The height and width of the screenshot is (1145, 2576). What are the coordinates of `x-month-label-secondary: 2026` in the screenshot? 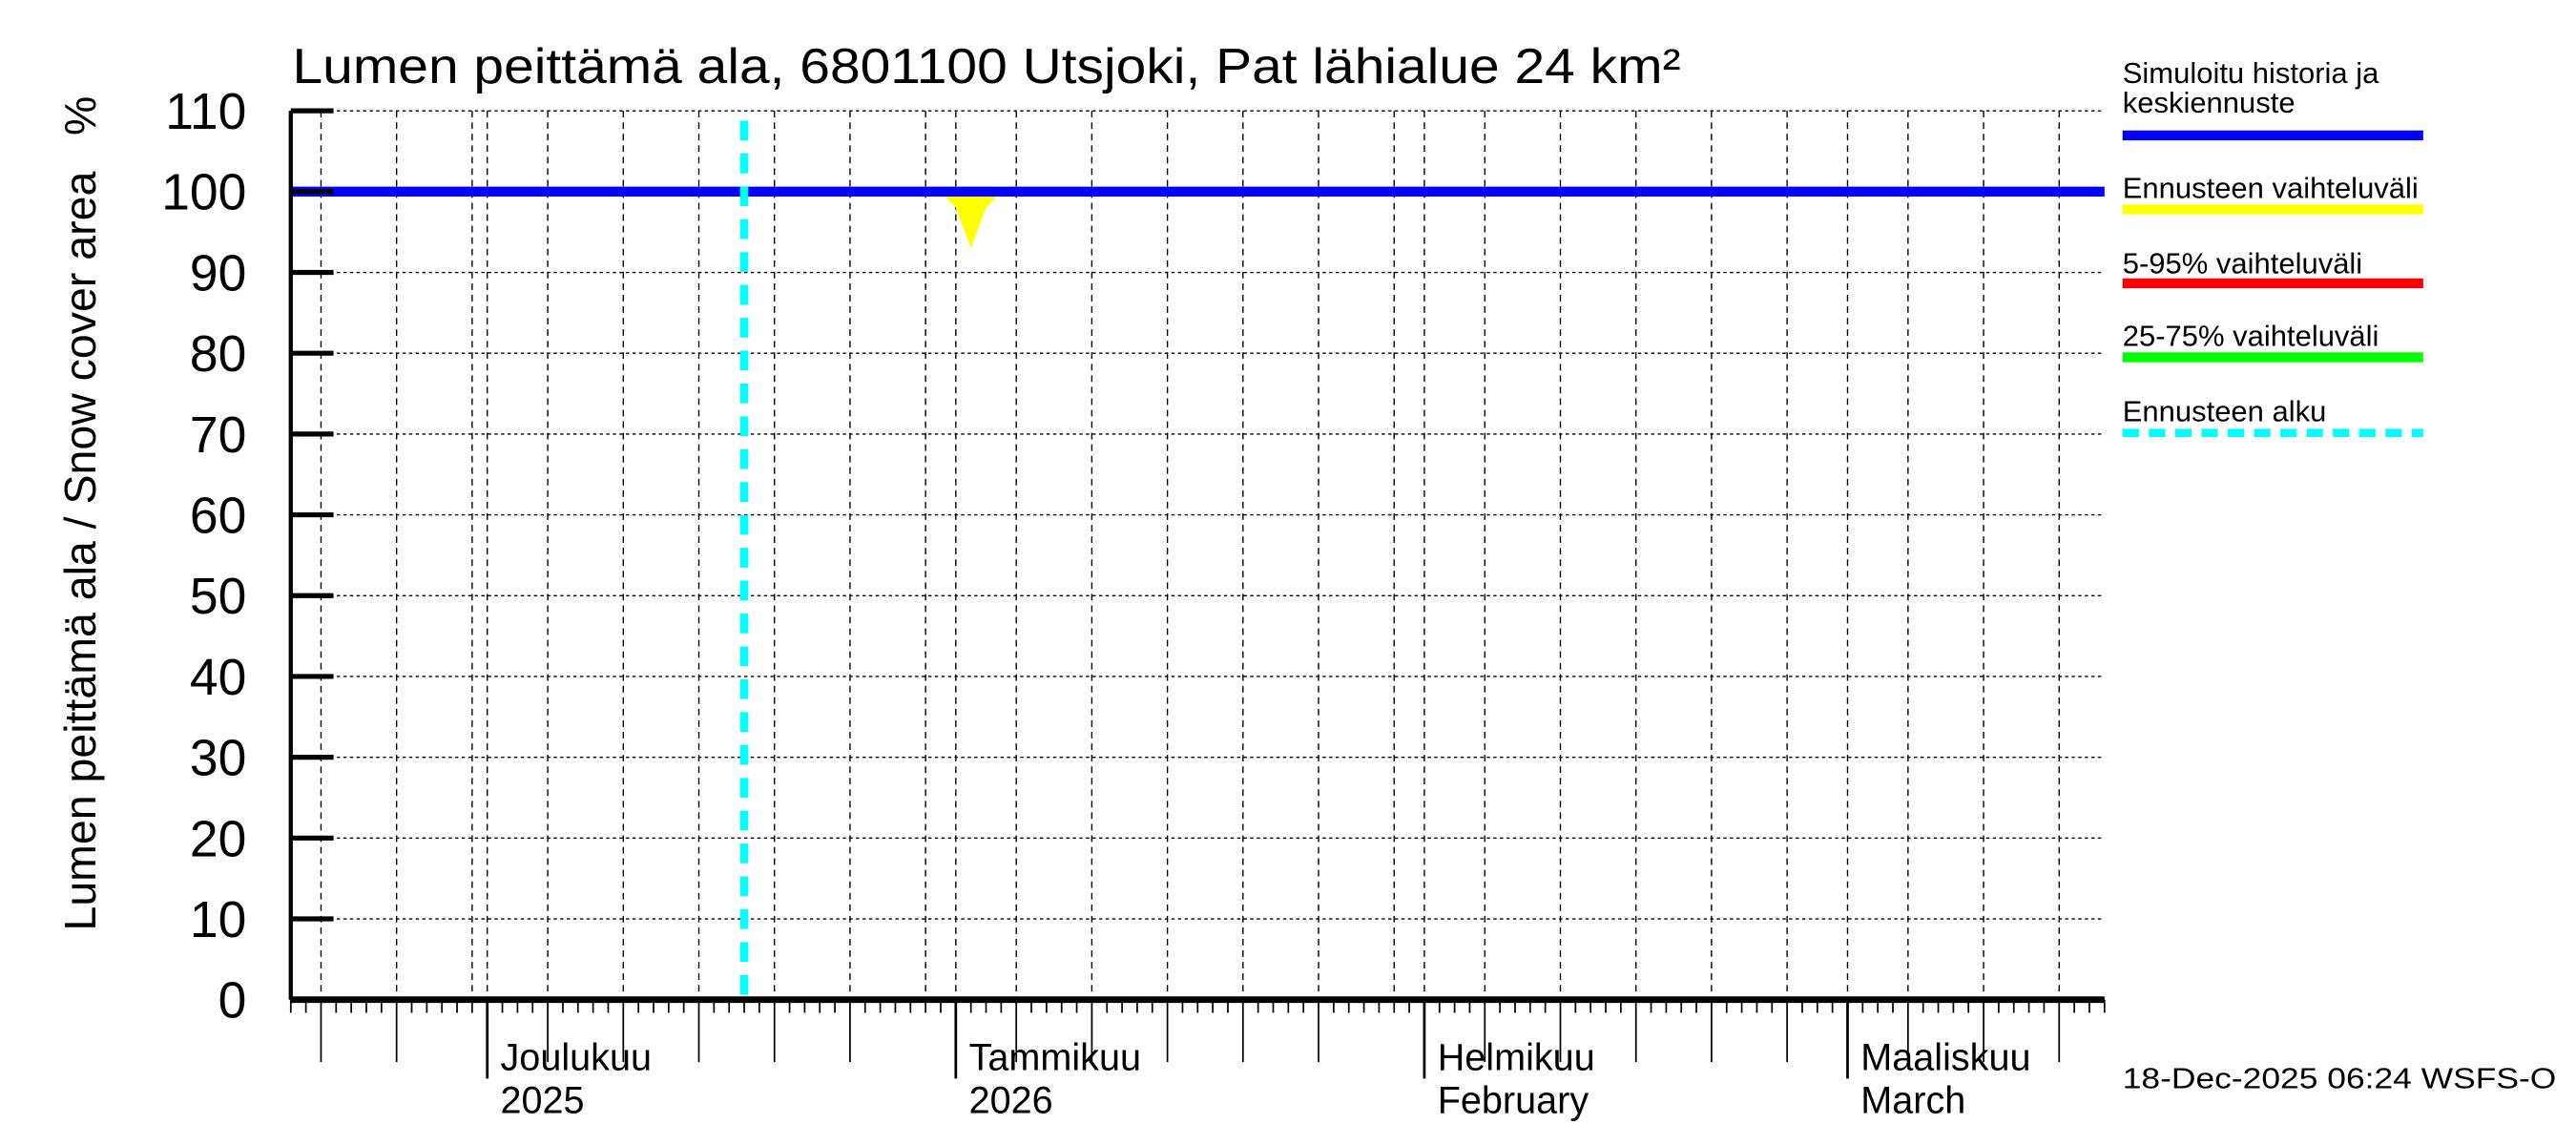 It's located at (1011, 1101).